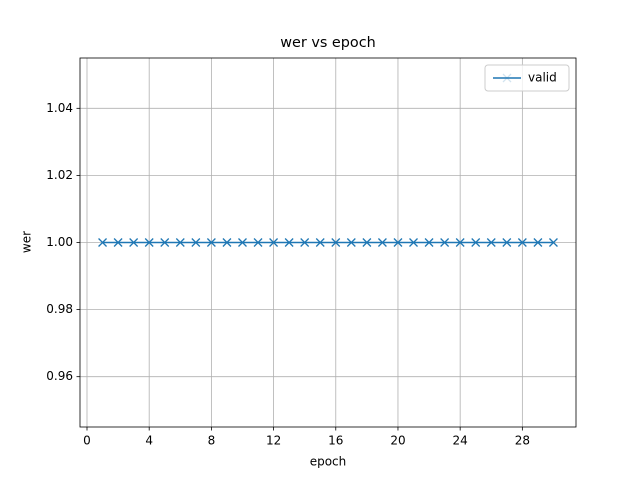  I want to click on legend-label: valid, so click(542, 78).